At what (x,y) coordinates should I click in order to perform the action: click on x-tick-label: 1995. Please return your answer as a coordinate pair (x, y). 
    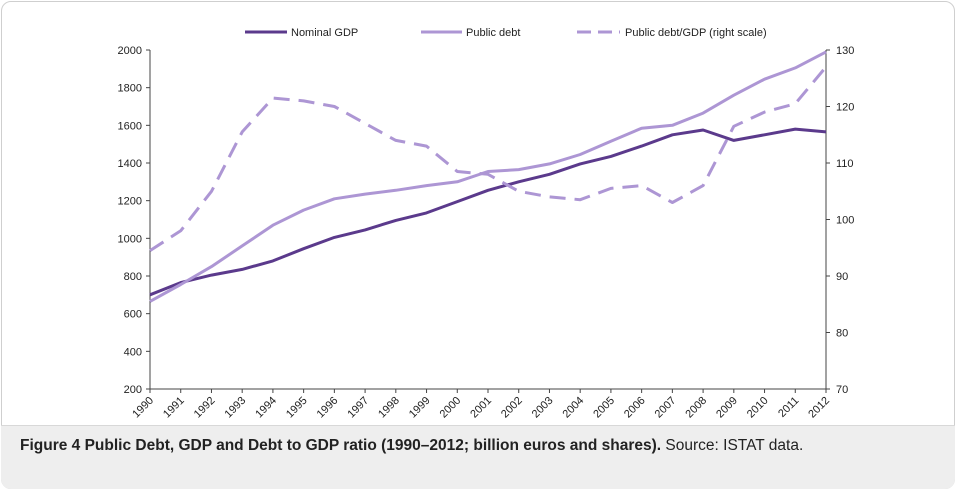
    Looking at the image, I should click on (297, 408).